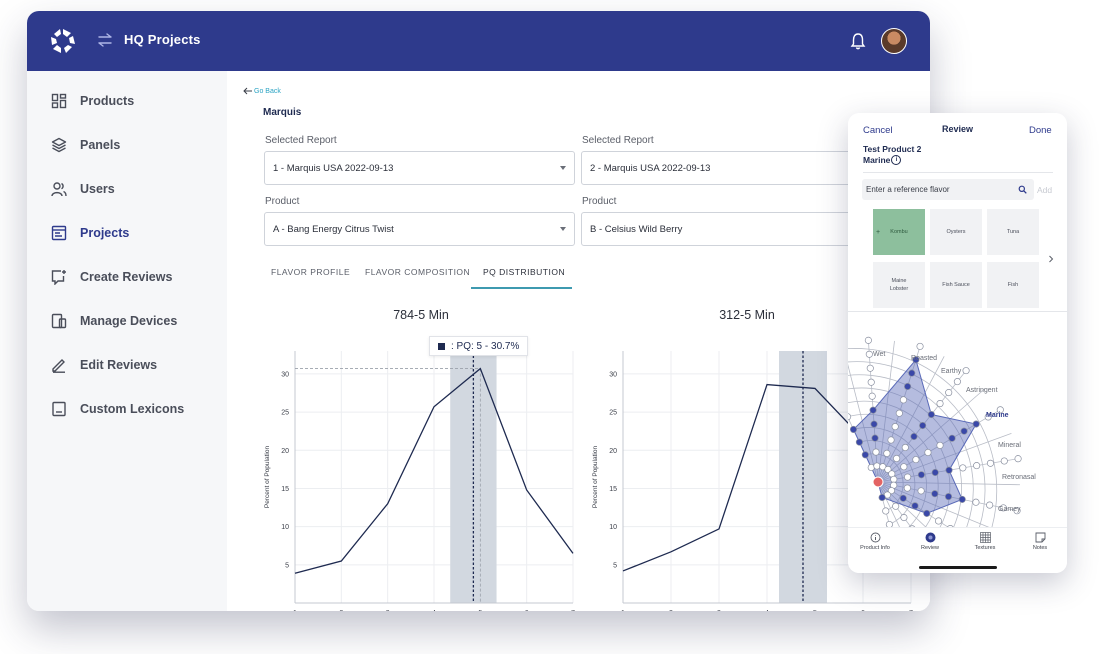 The height and width of the screenshot is (654, 1106). Describe the element at coordinates (59, 321) in the screenshot. I see `devices-icon` at that location.